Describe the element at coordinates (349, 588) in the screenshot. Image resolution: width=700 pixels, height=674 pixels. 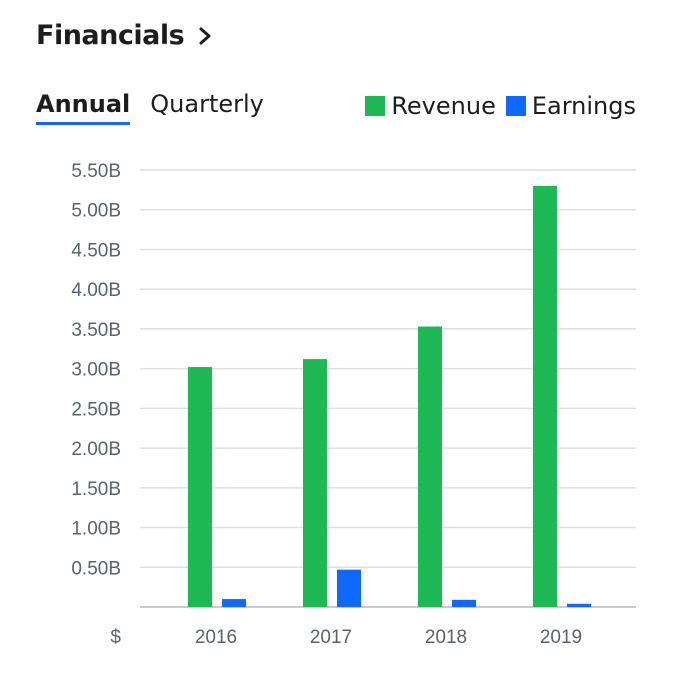
I see `earnings-bar-2017` at that location.